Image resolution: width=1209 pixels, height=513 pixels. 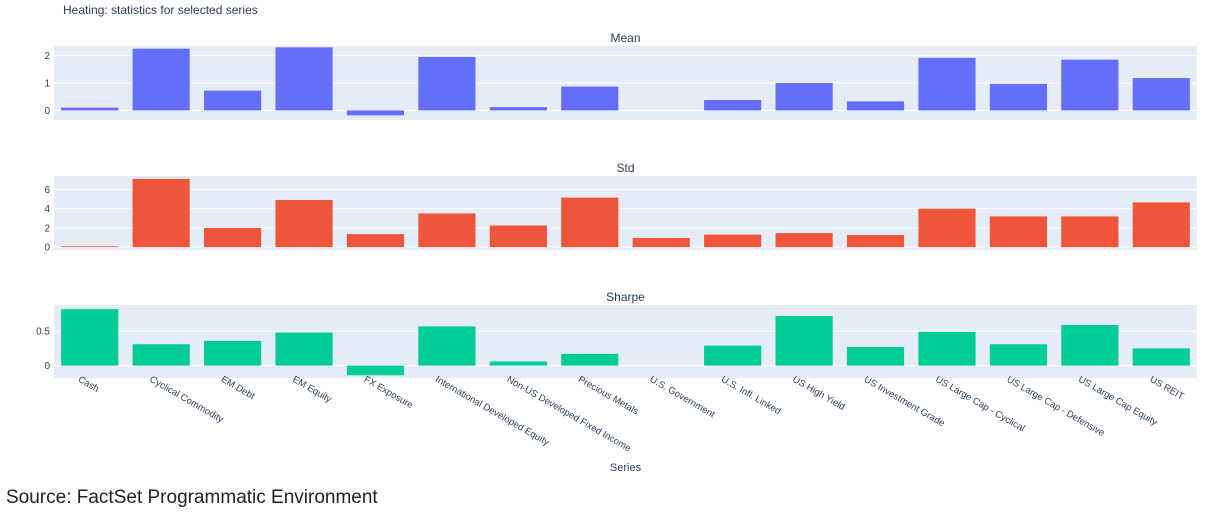 What do you see at coordinates (388, 392) in the screenshot?
I see `x-tick-label: FX Exposure` at bounding box center [388, 392].